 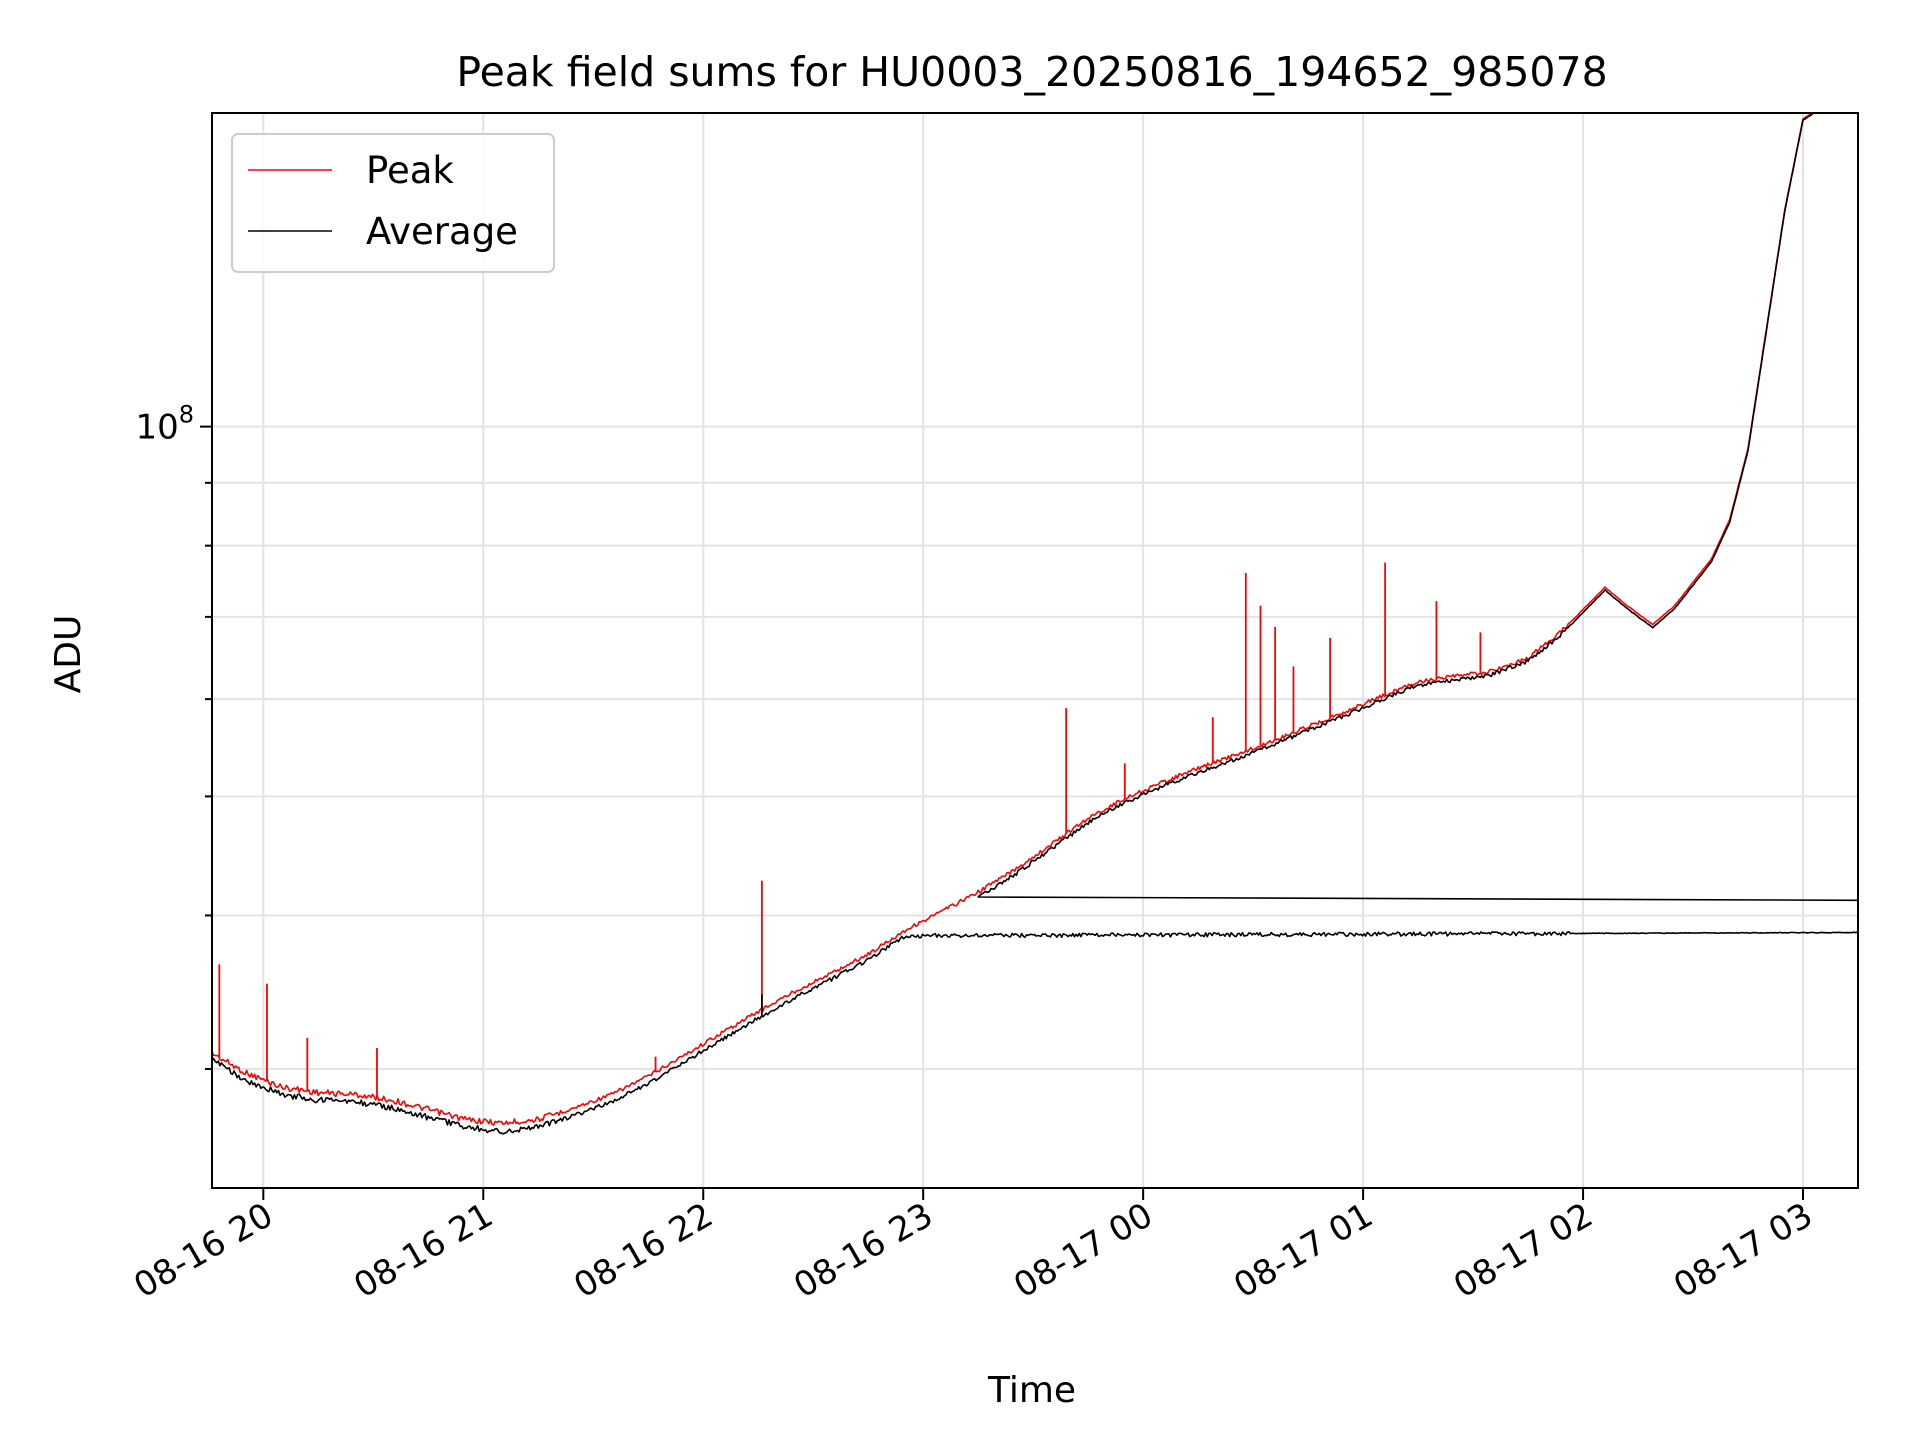 I want to click on y-axis-label: ADU, so click(x=68, y=654).